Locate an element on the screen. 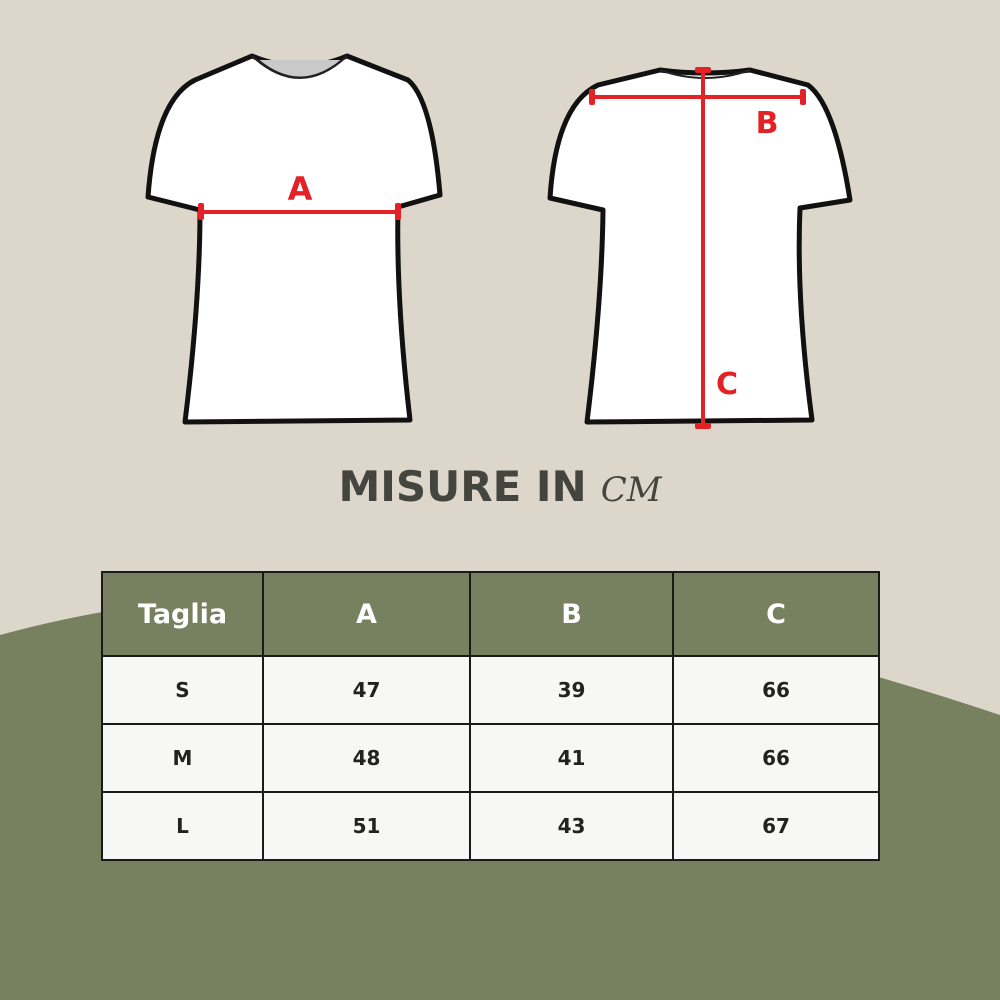  header-a: A is located at coordinates (366, 614).